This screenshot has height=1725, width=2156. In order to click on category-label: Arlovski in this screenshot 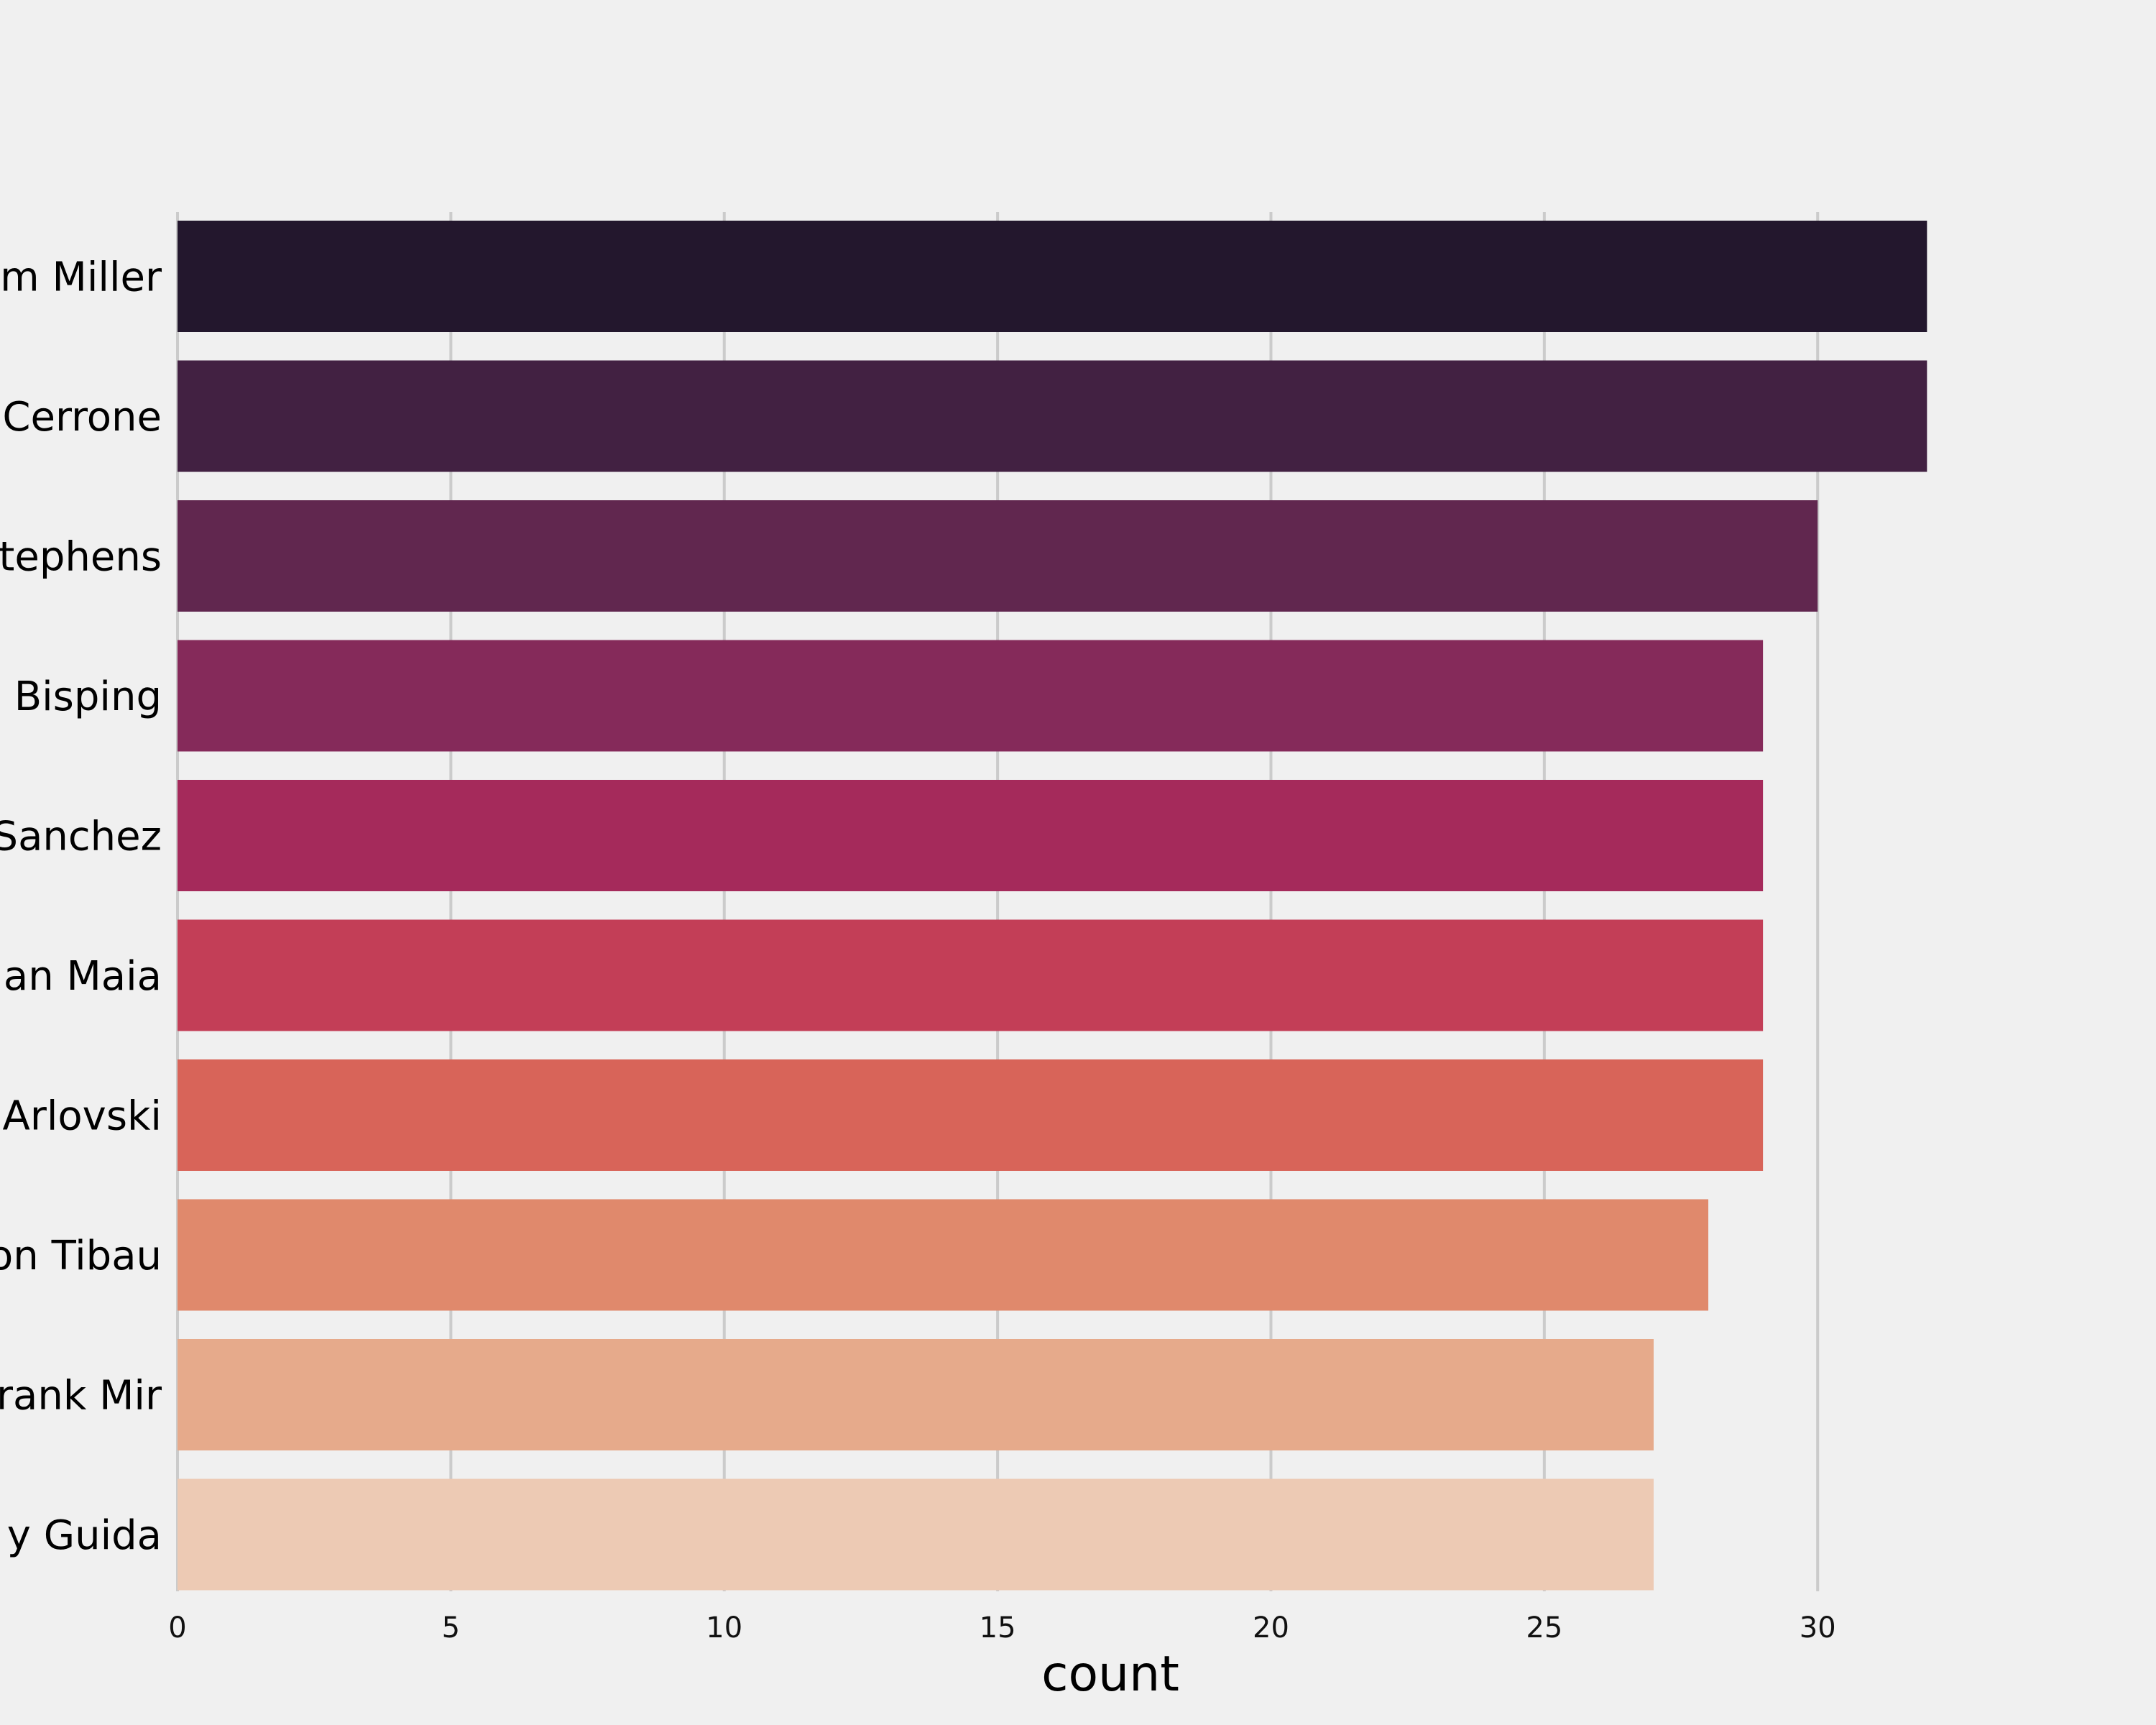, I will do `click(82, 1116)`.